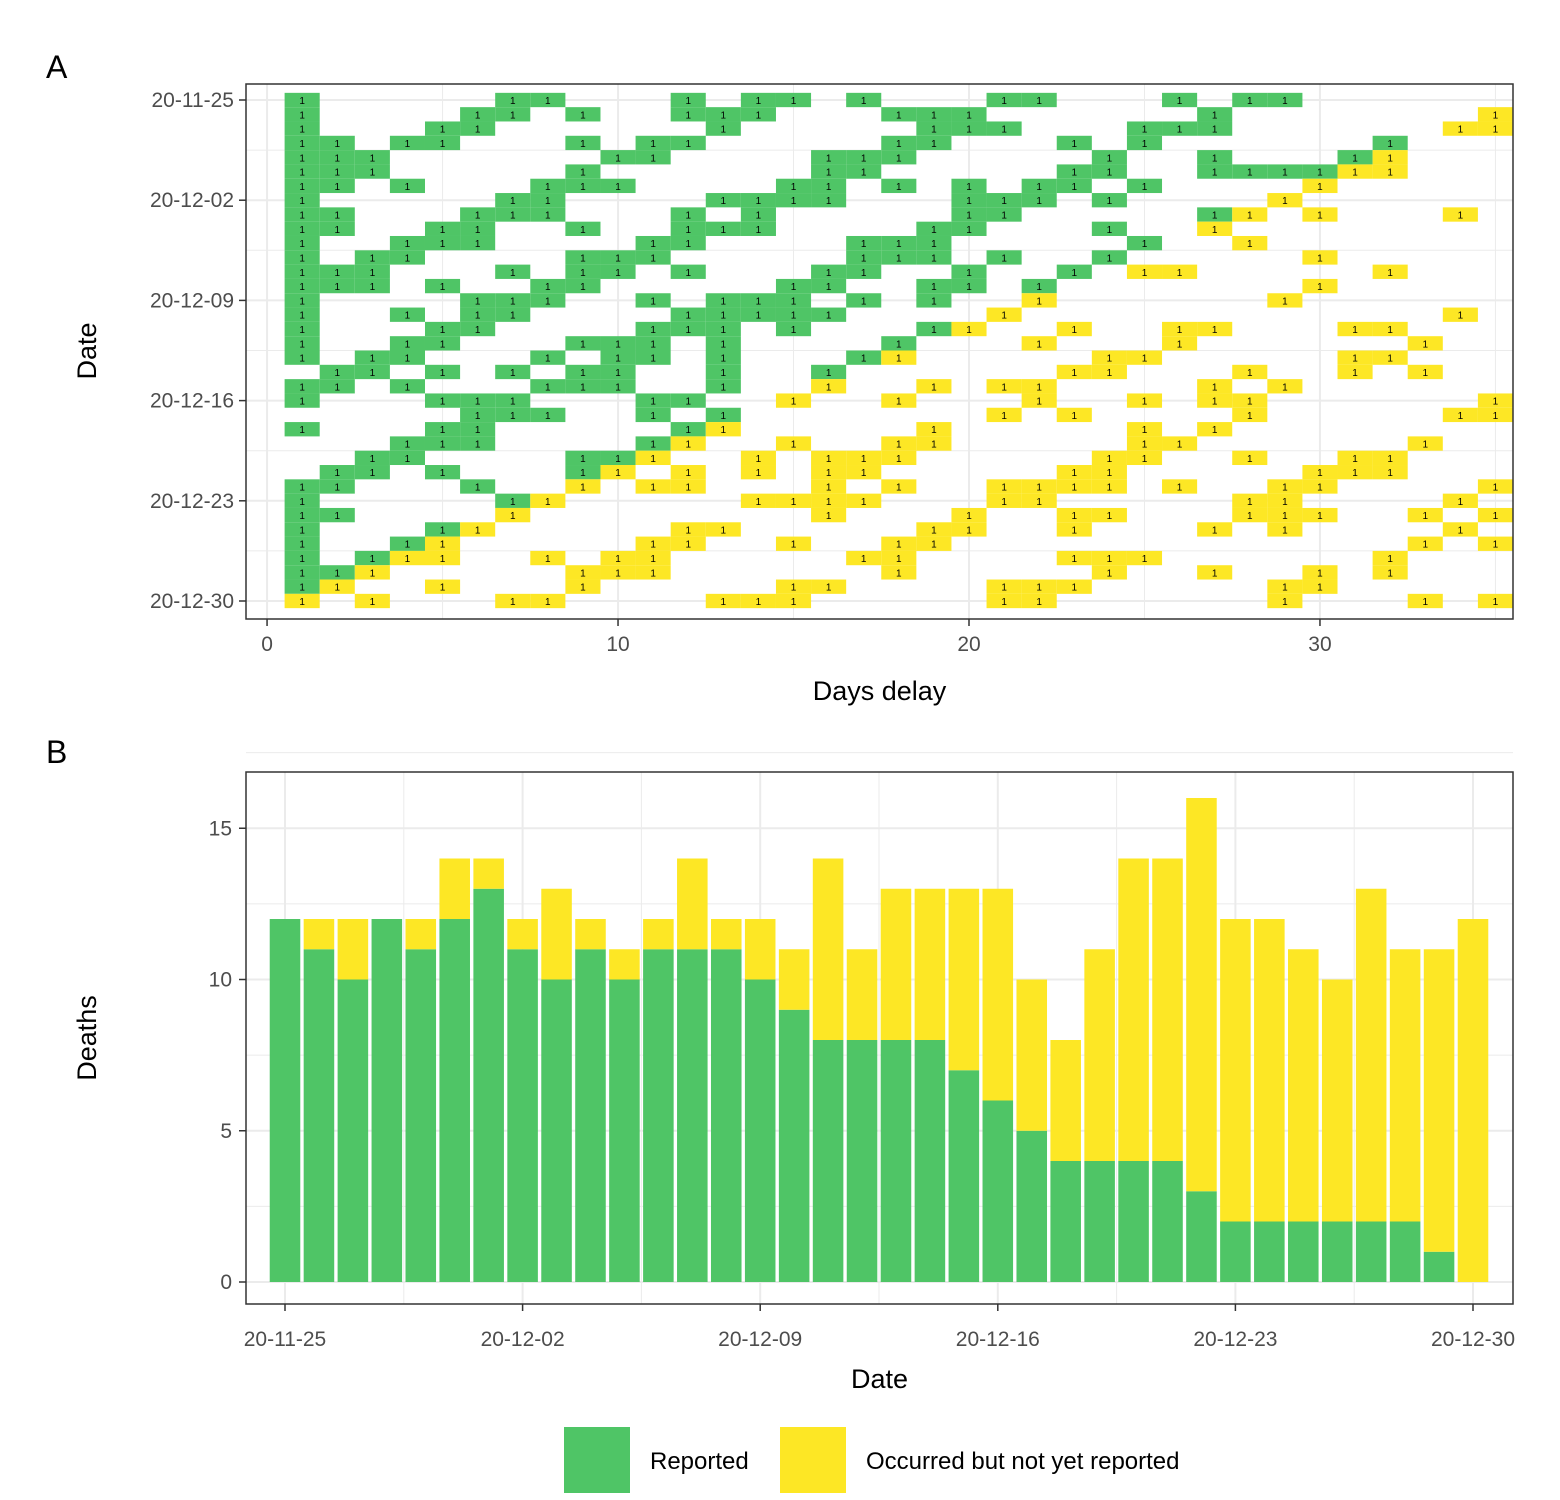  What do you see at coordinates (57, 67) in the screenshot?
I see `panel-a-letter: A` at bounding box center [57, 67].